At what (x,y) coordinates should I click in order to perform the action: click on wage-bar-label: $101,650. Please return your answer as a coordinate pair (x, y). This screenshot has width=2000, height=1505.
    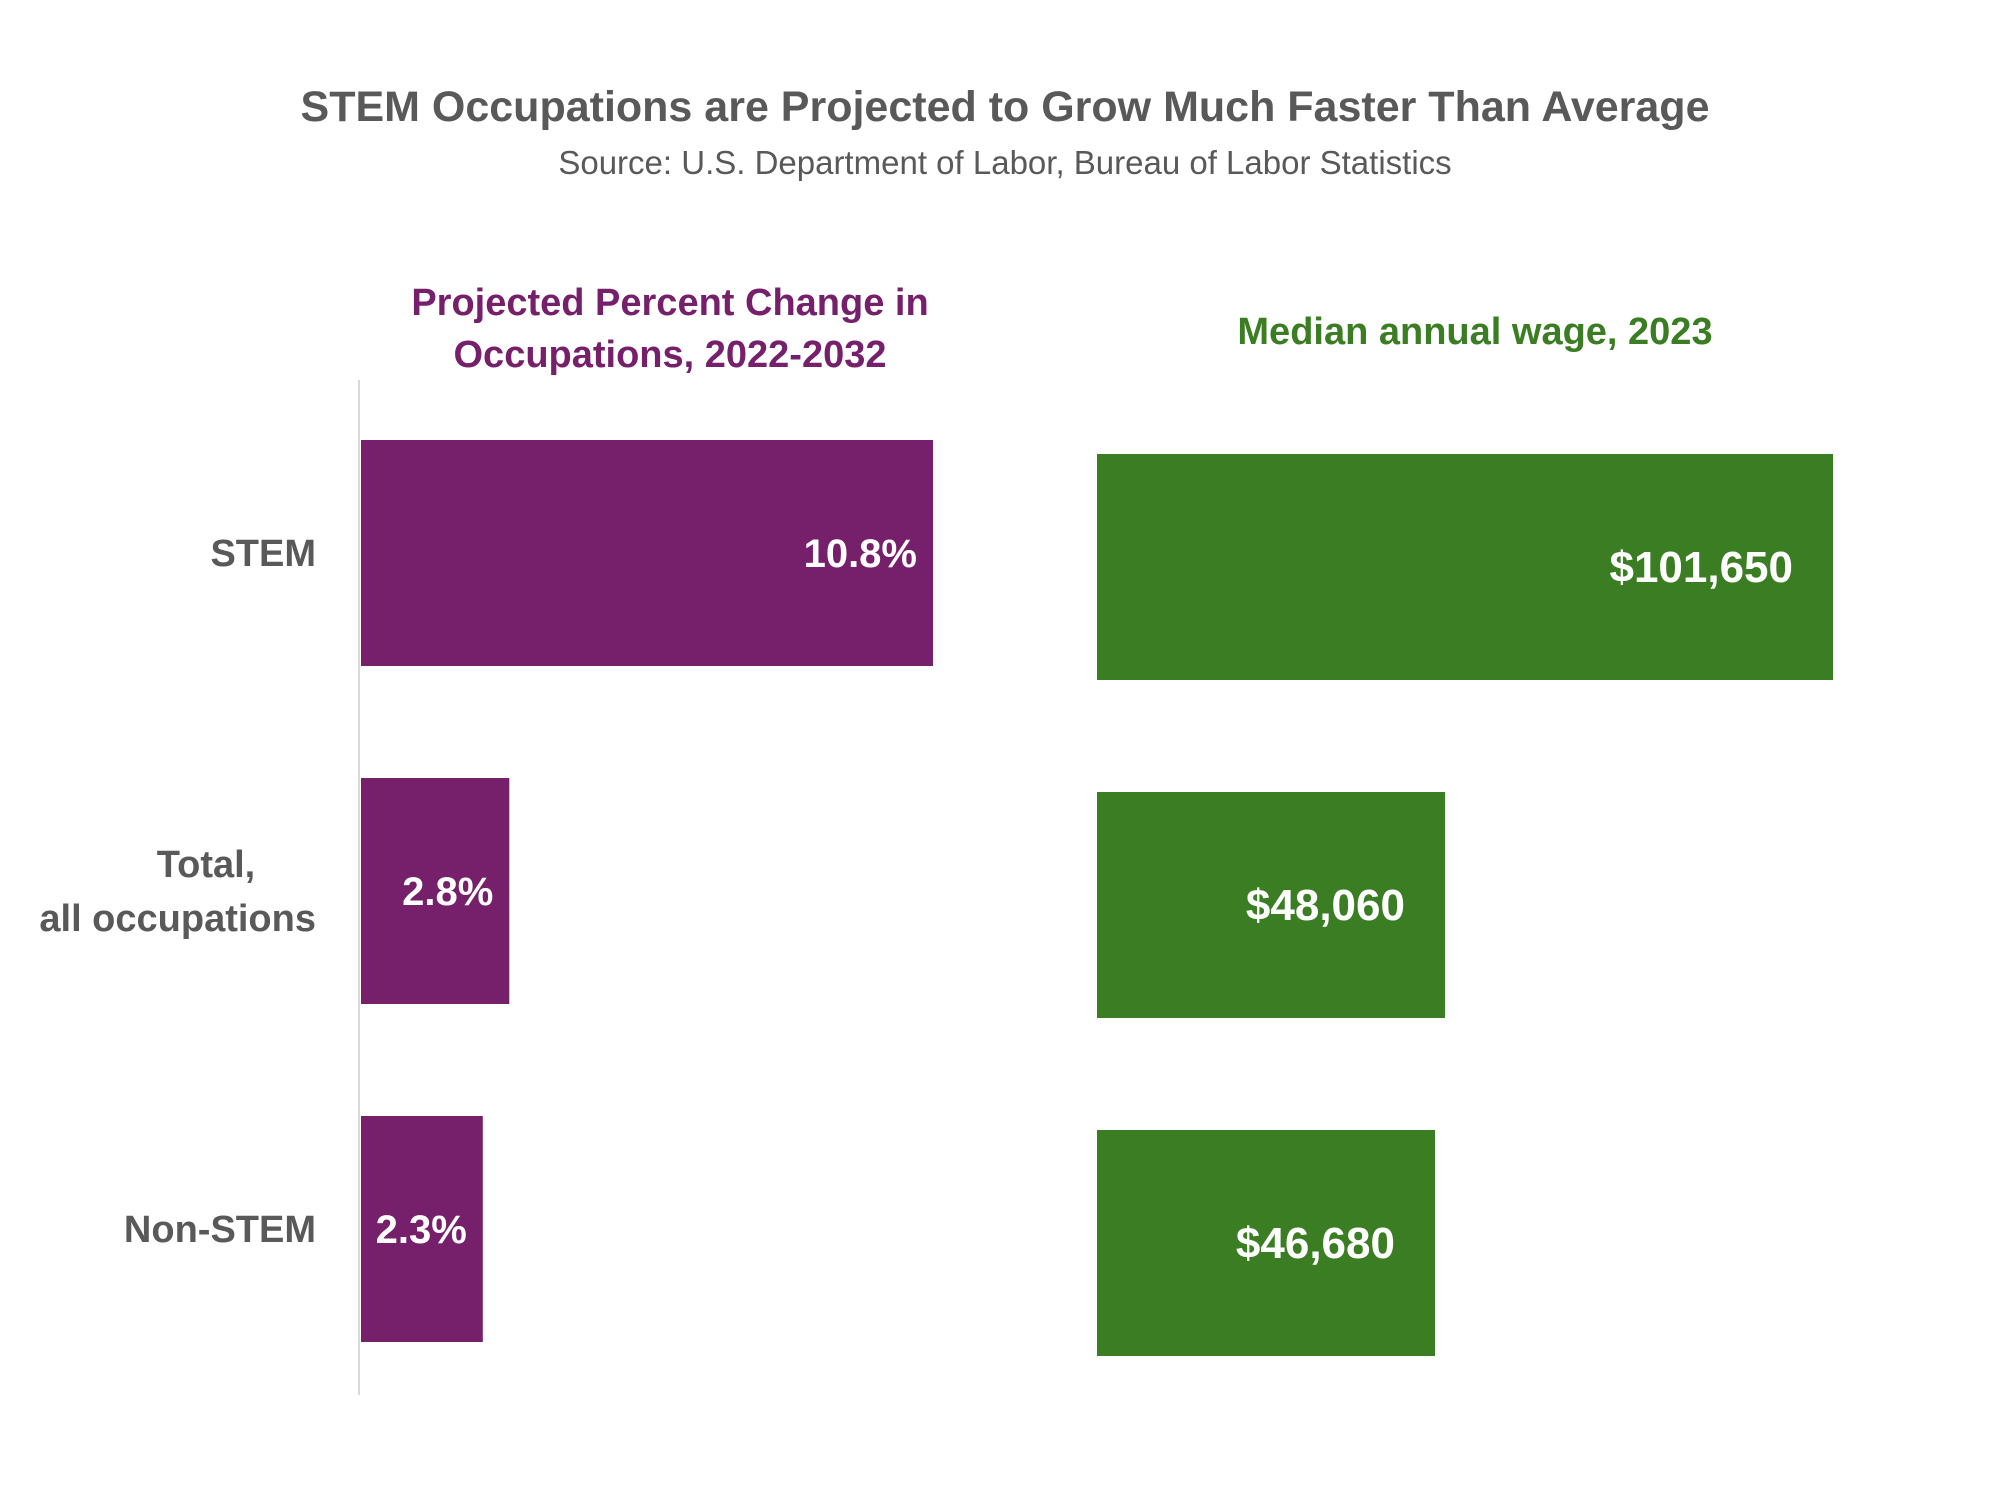
    Looking at the image, I should click on (1701, 567).